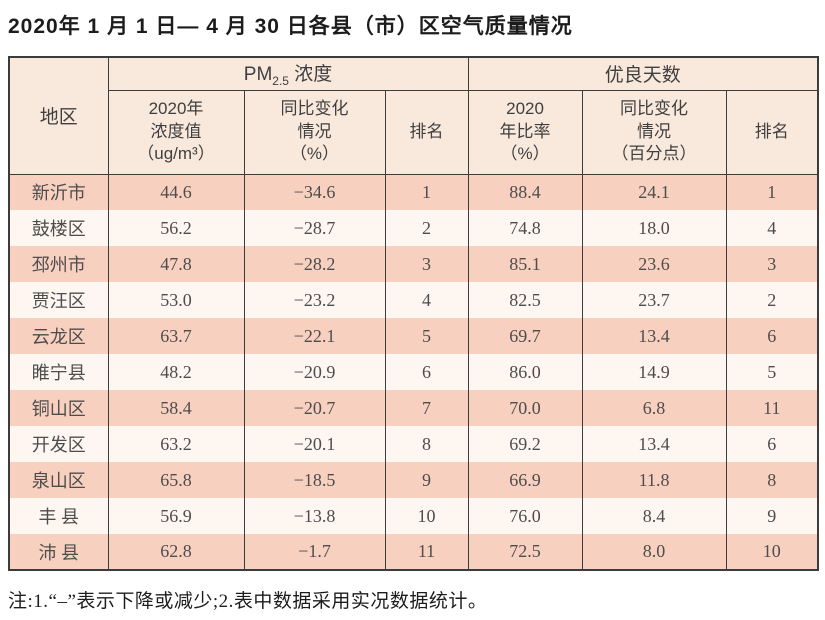 This screenshot has width=825, height=620. What do you see at coordinates (58, 116) in the screenshot?
I see `header-region: 地区` at bounding box center [58, 116].